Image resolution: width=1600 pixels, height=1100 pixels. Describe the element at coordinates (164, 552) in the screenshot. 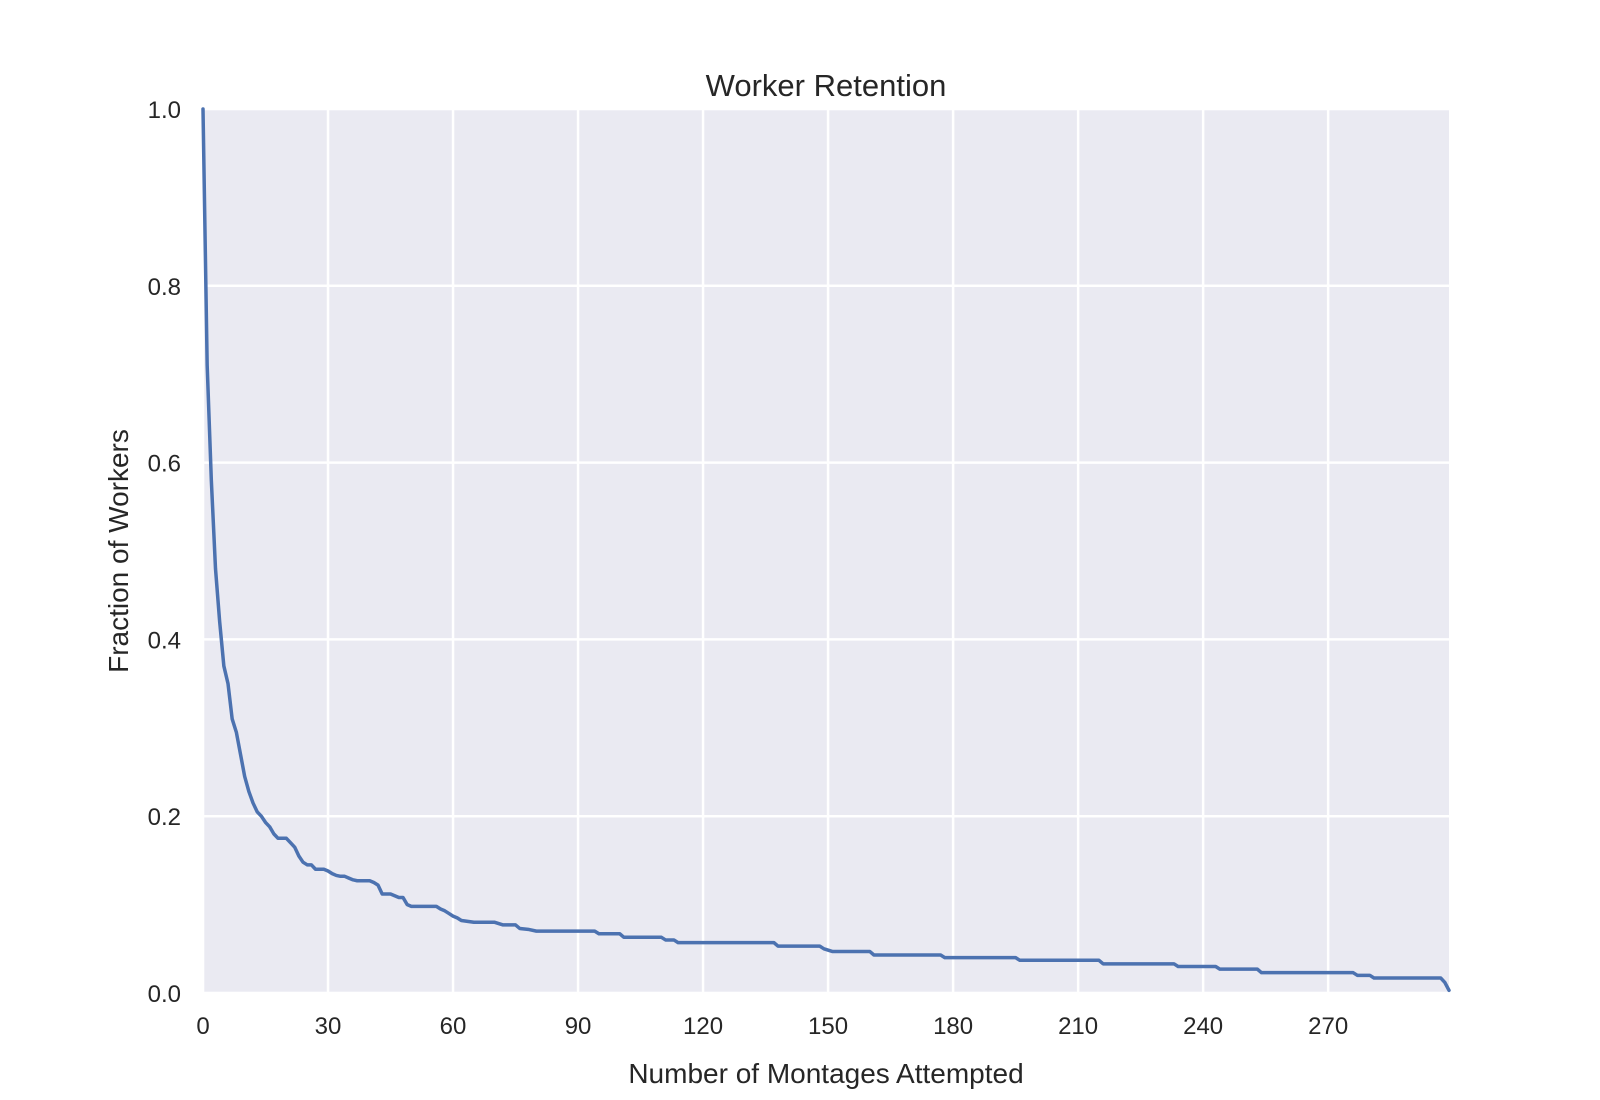

I see `y-tick-labels: 0.0 0.2 0.4 0.6 0.8 1.0` at that location.